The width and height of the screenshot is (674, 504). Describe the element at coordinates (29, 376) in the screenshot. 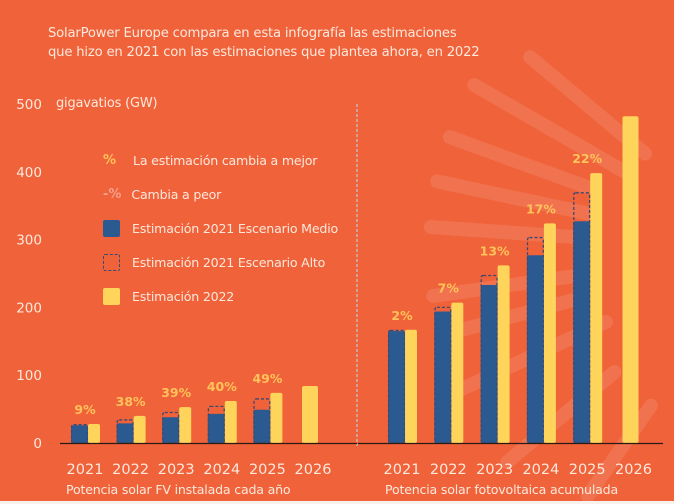

I see `y-tick-label: 100` at that location.